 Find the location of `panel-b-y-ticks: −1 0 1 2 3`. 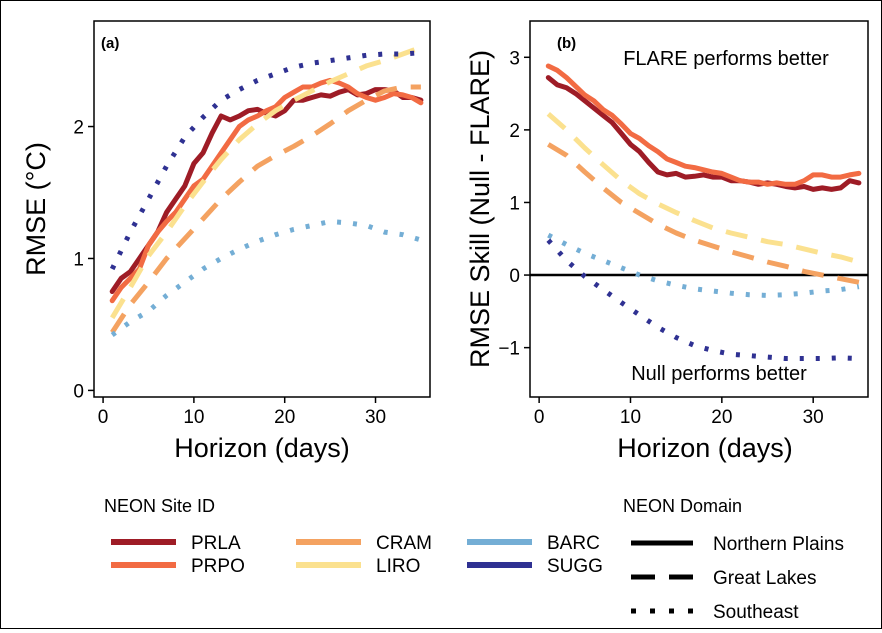

panel-b-y-ticks: −1 0 1 2 3 is located at coordinates (514, 204).